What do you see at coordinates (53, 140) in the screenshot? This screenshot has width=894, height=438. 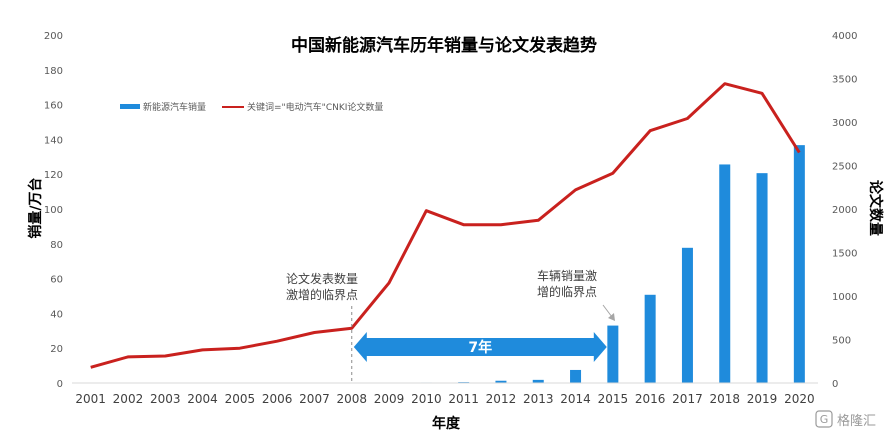 I see `y-tick-label: 140` at bounding box center [53, 140].